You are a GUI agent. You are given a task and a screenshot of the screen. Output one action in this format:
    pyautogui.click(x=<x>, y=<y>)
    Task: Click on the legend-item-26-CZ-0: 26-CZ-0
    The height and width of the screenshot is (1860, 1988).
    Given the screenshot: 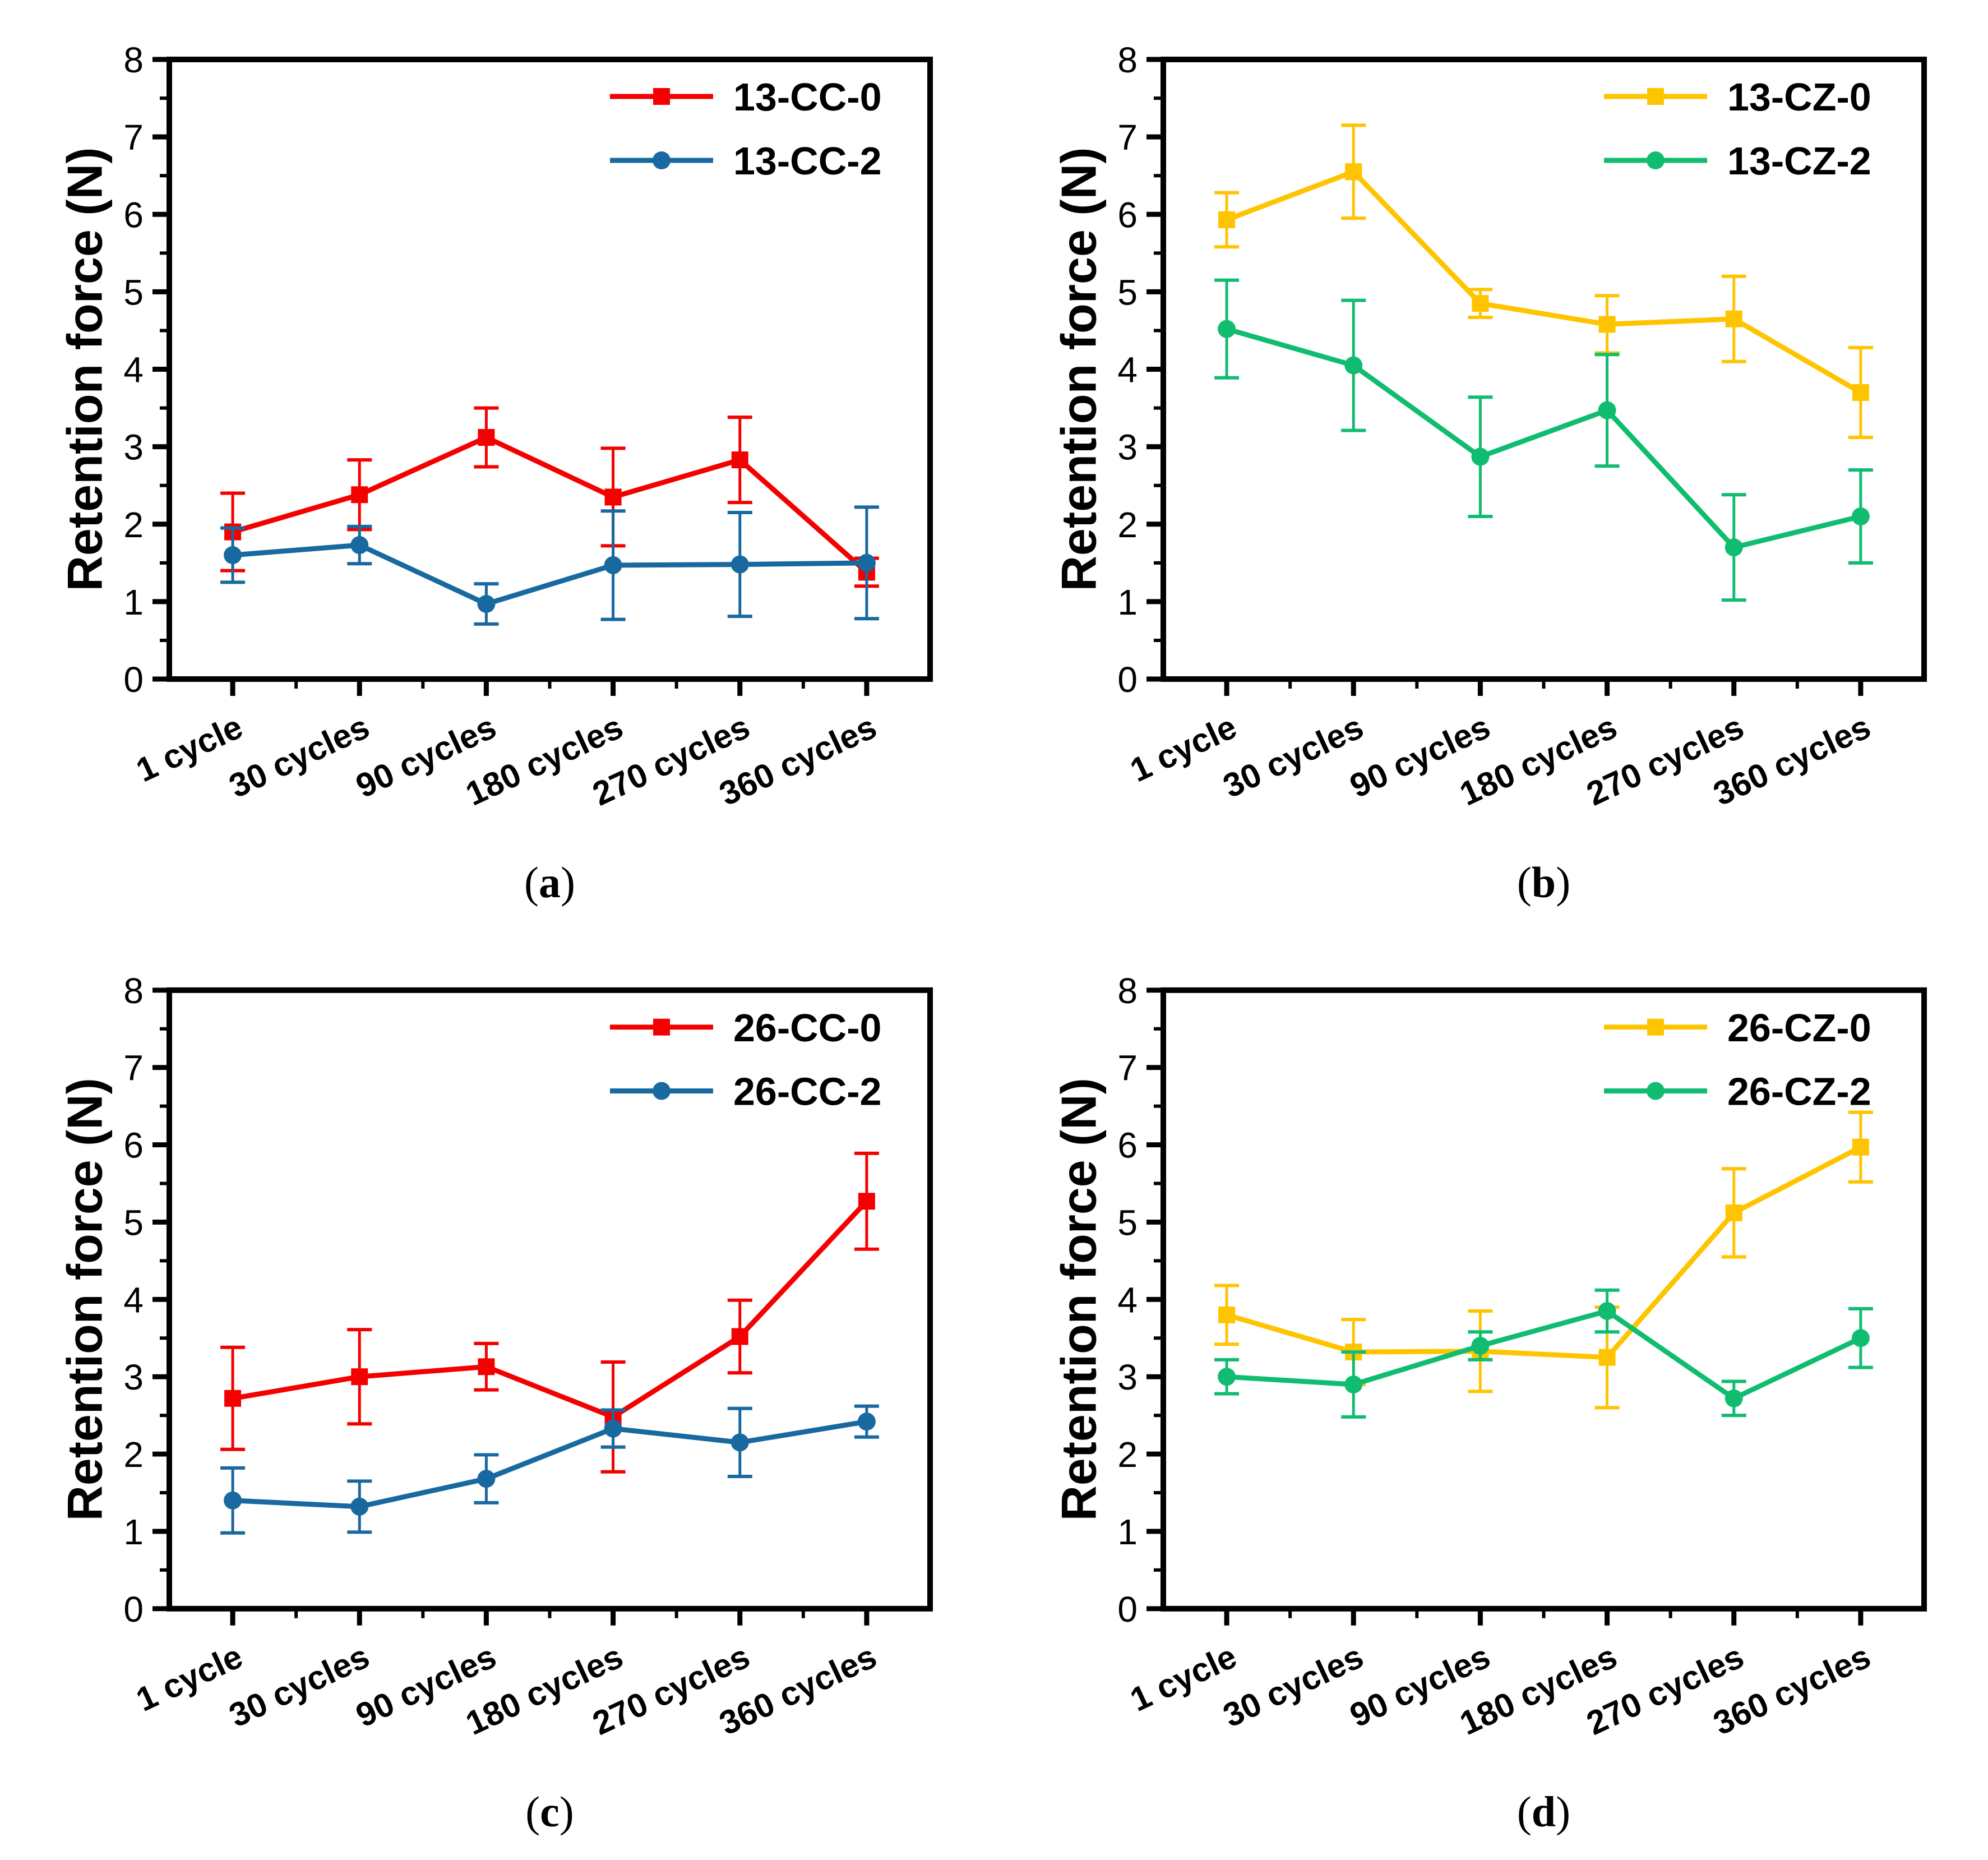 What is the action you would take?
    pyautogui.click(x=1738, y=1028)
    